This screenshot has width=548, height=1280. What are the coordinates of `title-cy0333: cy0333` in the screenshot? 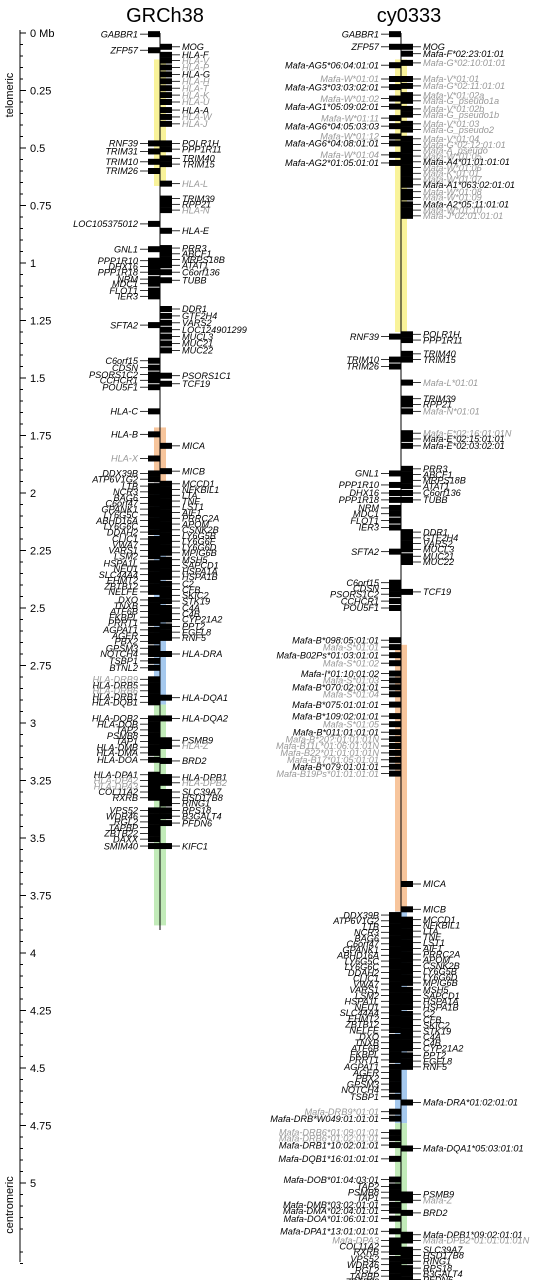 It's located at (409, 16).